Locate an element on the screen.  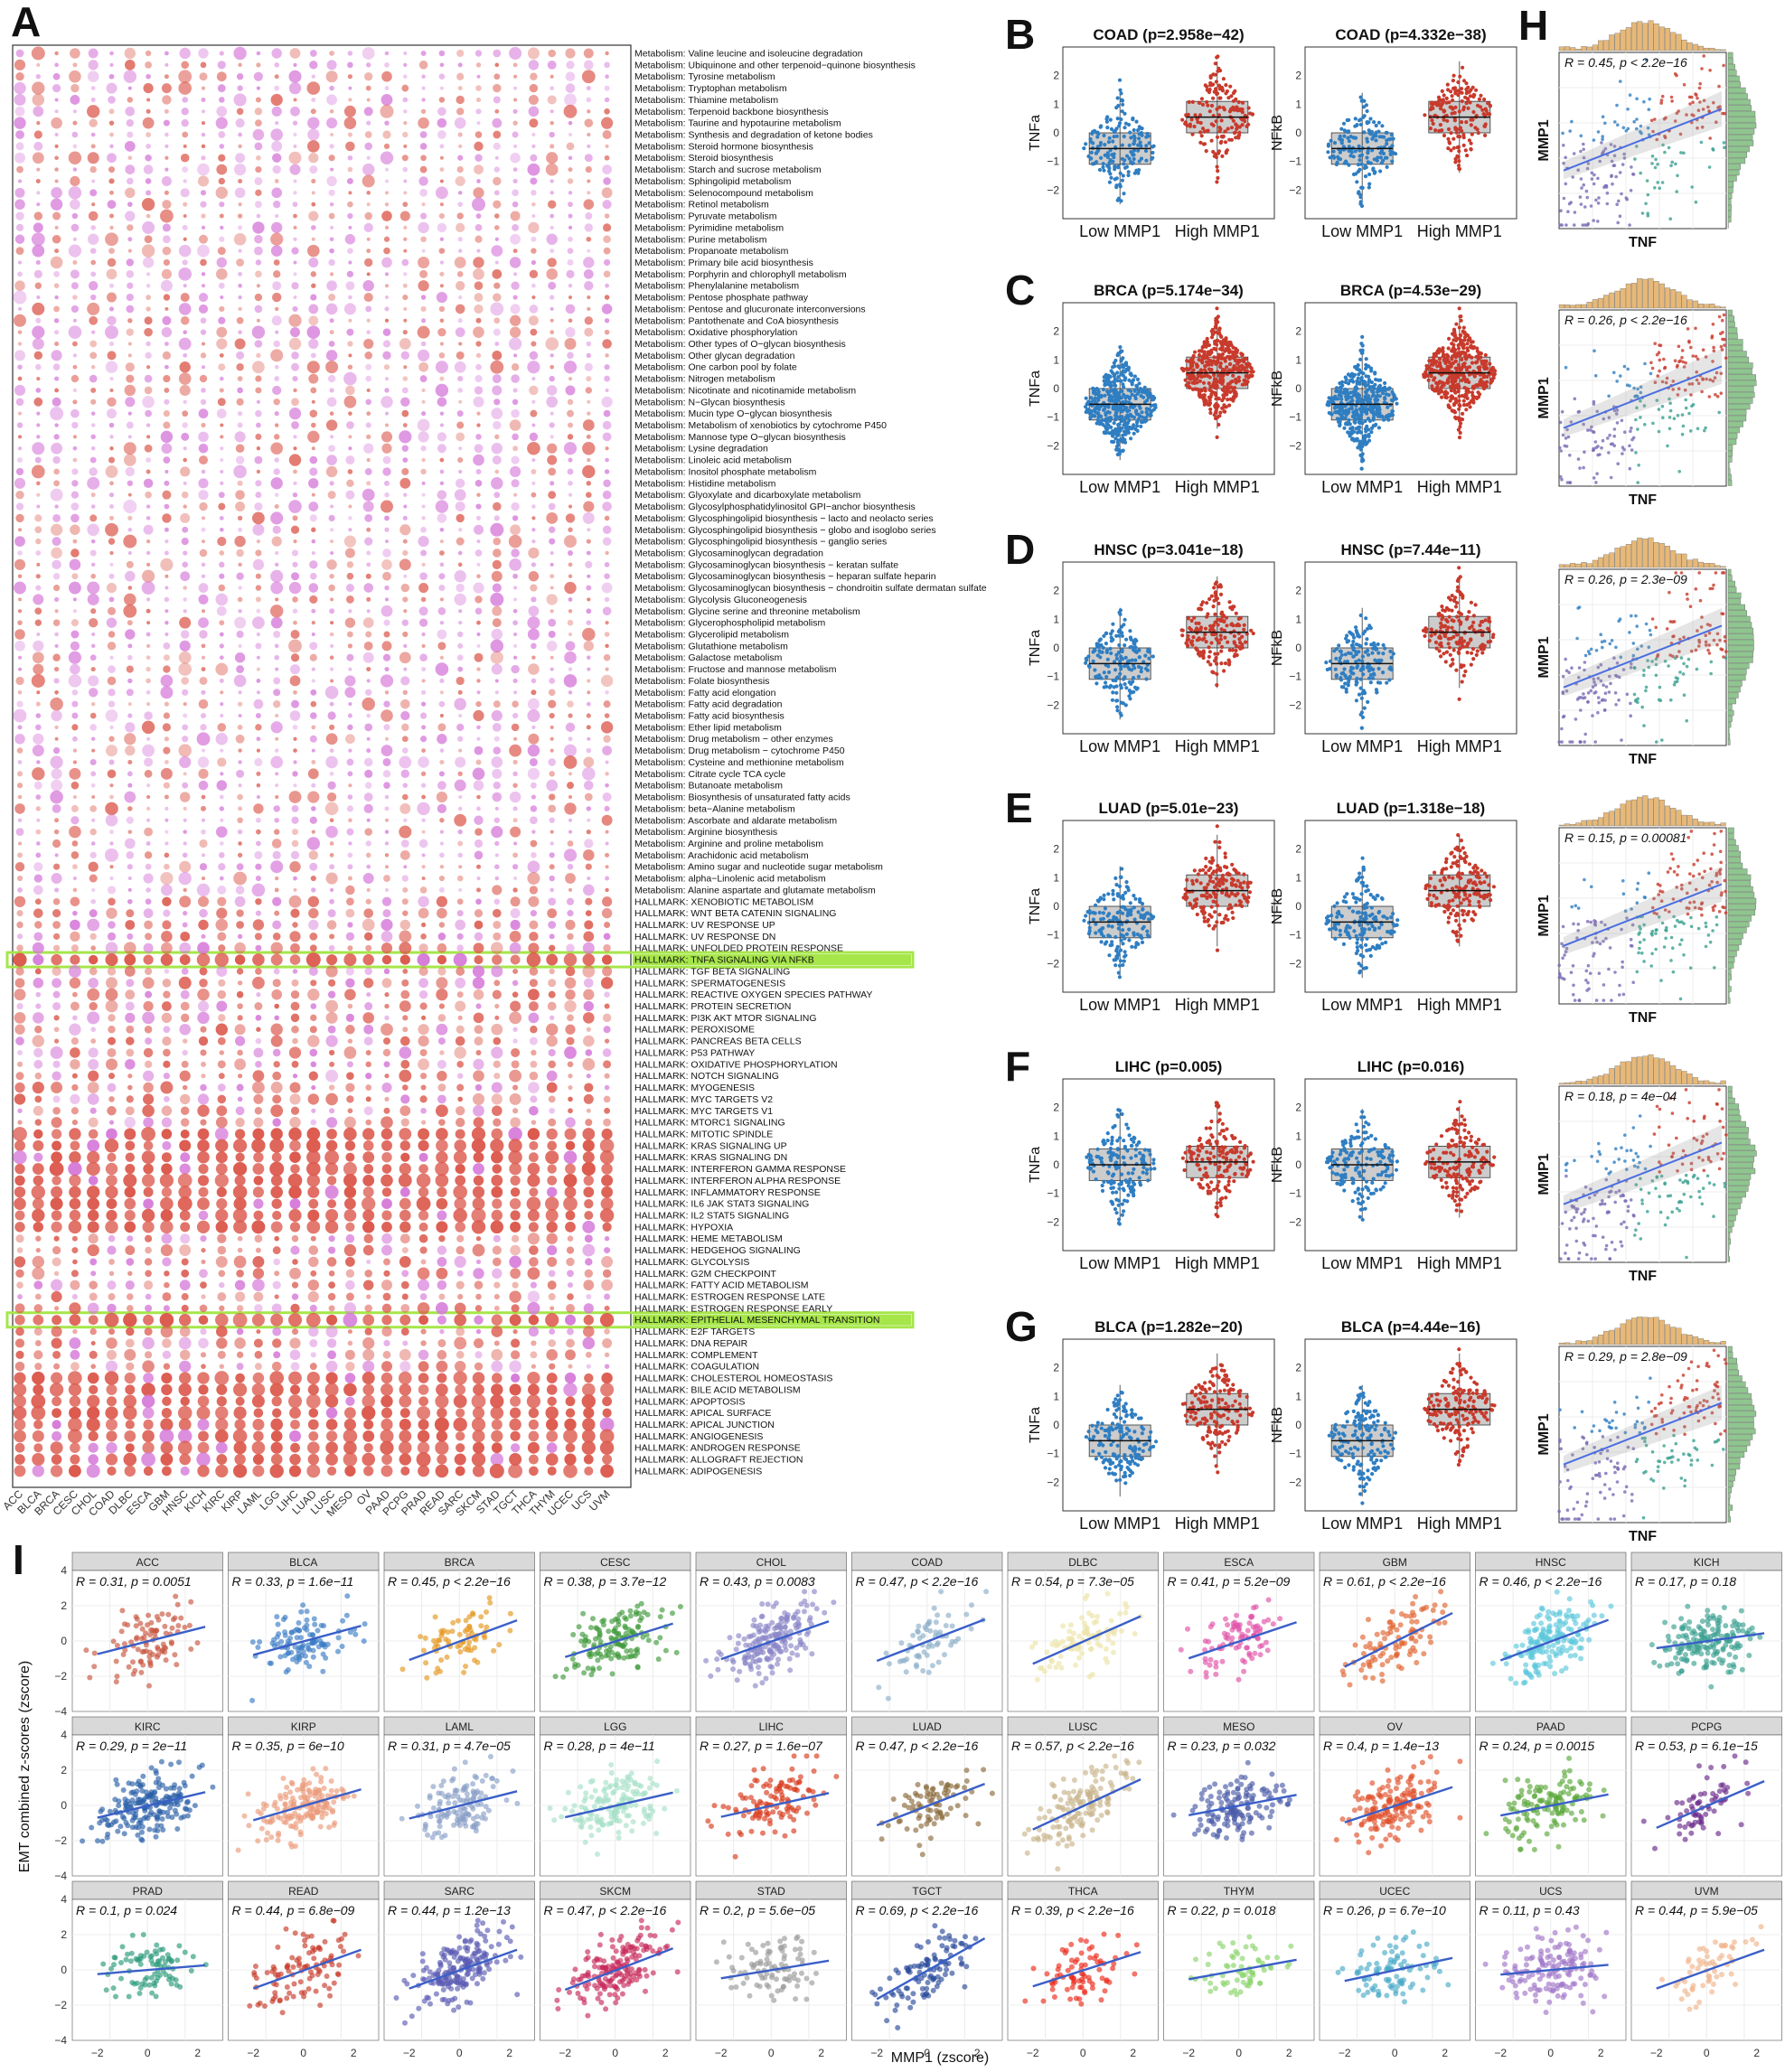
pathway-label: Metabolism: Arginine biosynthesis is located at coordinates (706, 832).